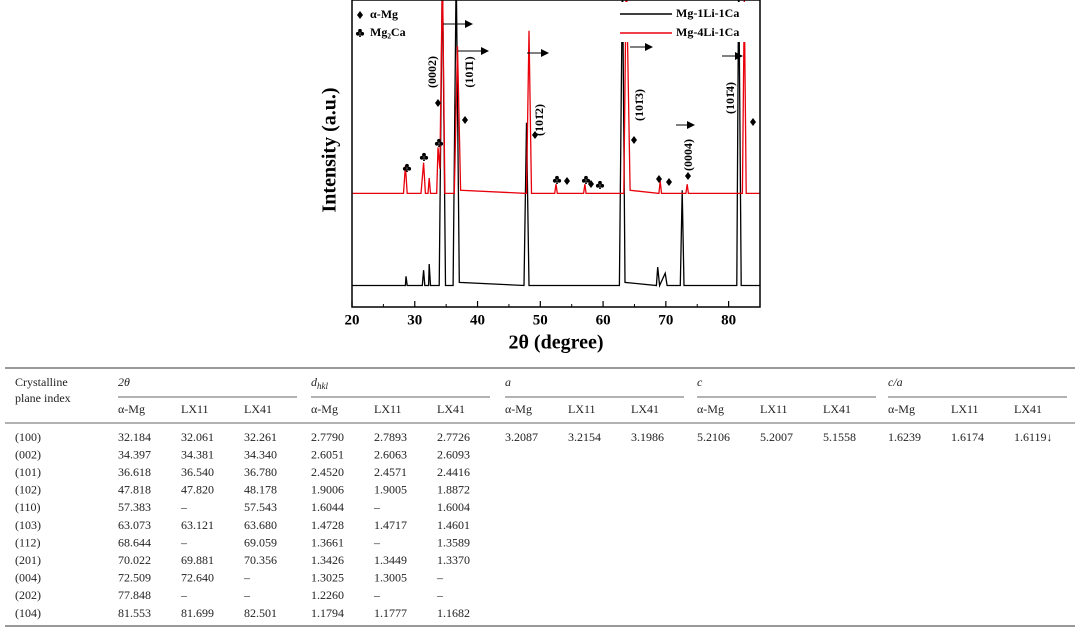 The width and height of the screenshot is (1080, 635). Describe the element at coordinates (327, 472) in the screenshot. I see `value-cell: 2.4520` at that location.